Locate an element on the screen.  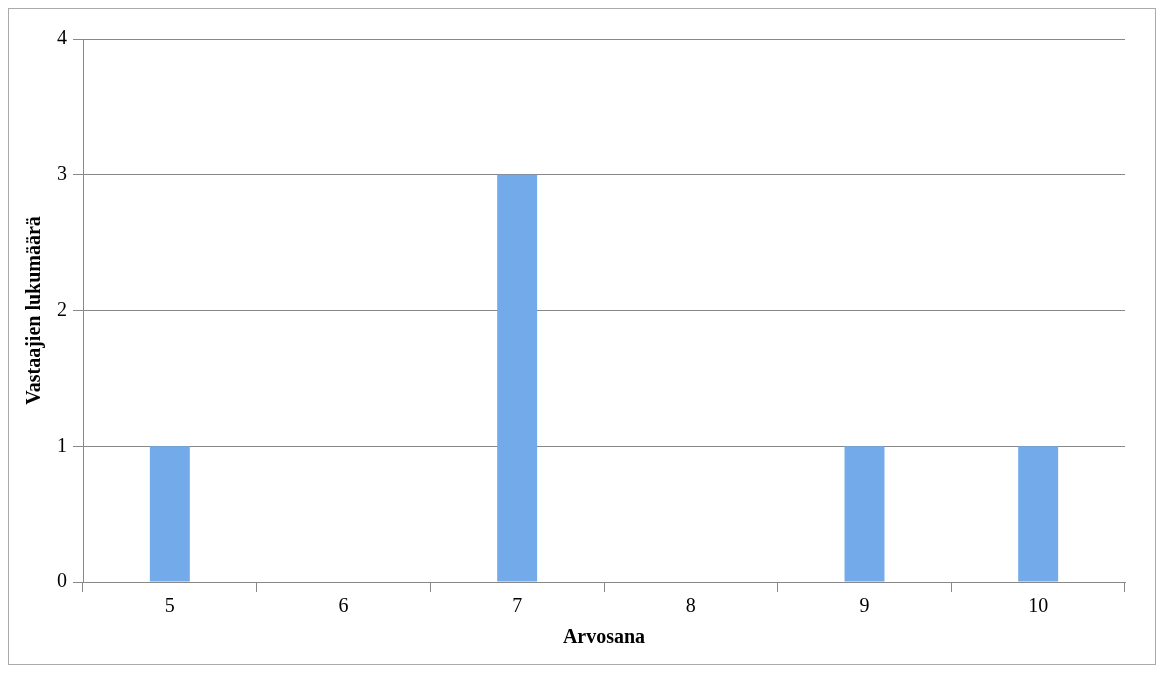
x-tick-label: 10 is located at coordinates (1038, 605).